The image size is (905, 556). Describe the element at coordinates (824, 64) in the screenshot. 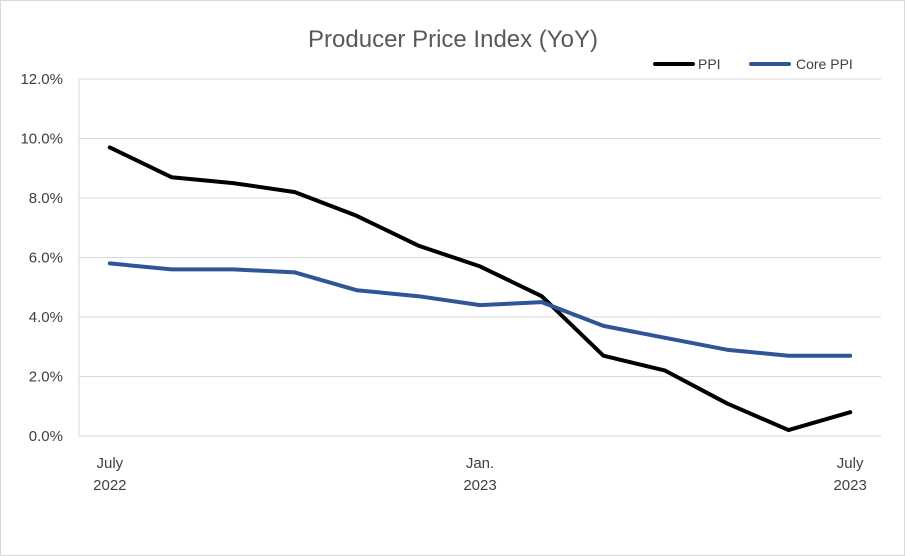

I see `legend-label: Core PPI` at that location.